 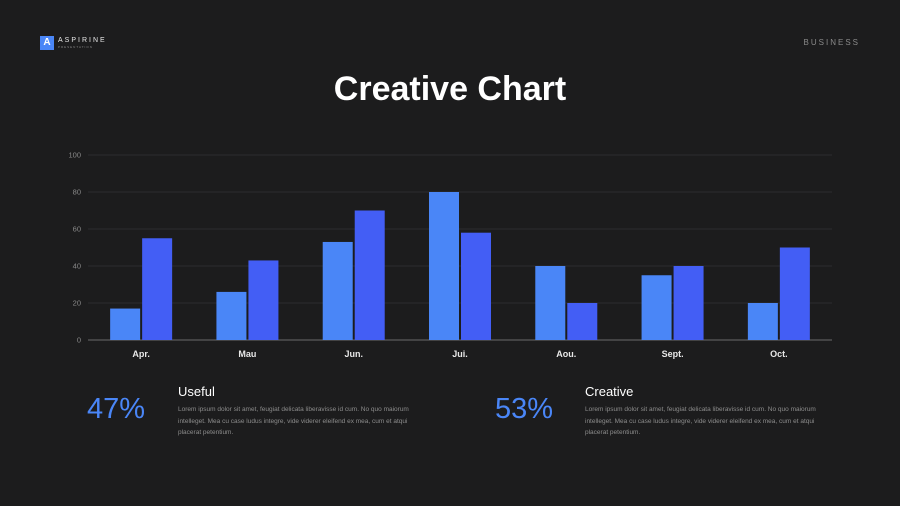 I want to click on y-tick-label: 0, so click(x=79, y=340).